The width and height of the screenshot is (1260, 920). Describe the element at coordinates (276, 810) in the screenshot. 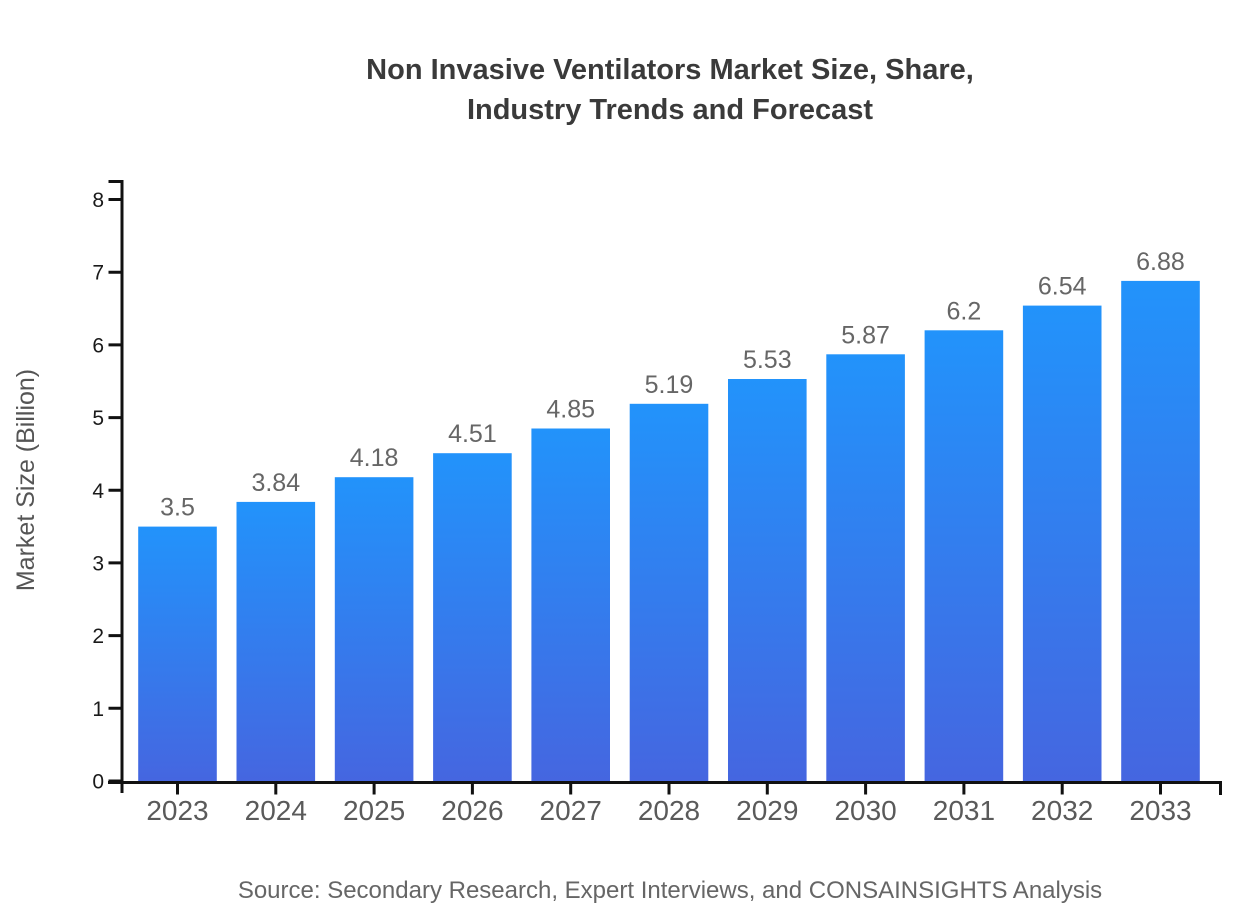

I see `x-tick-label: 2024` at that location.